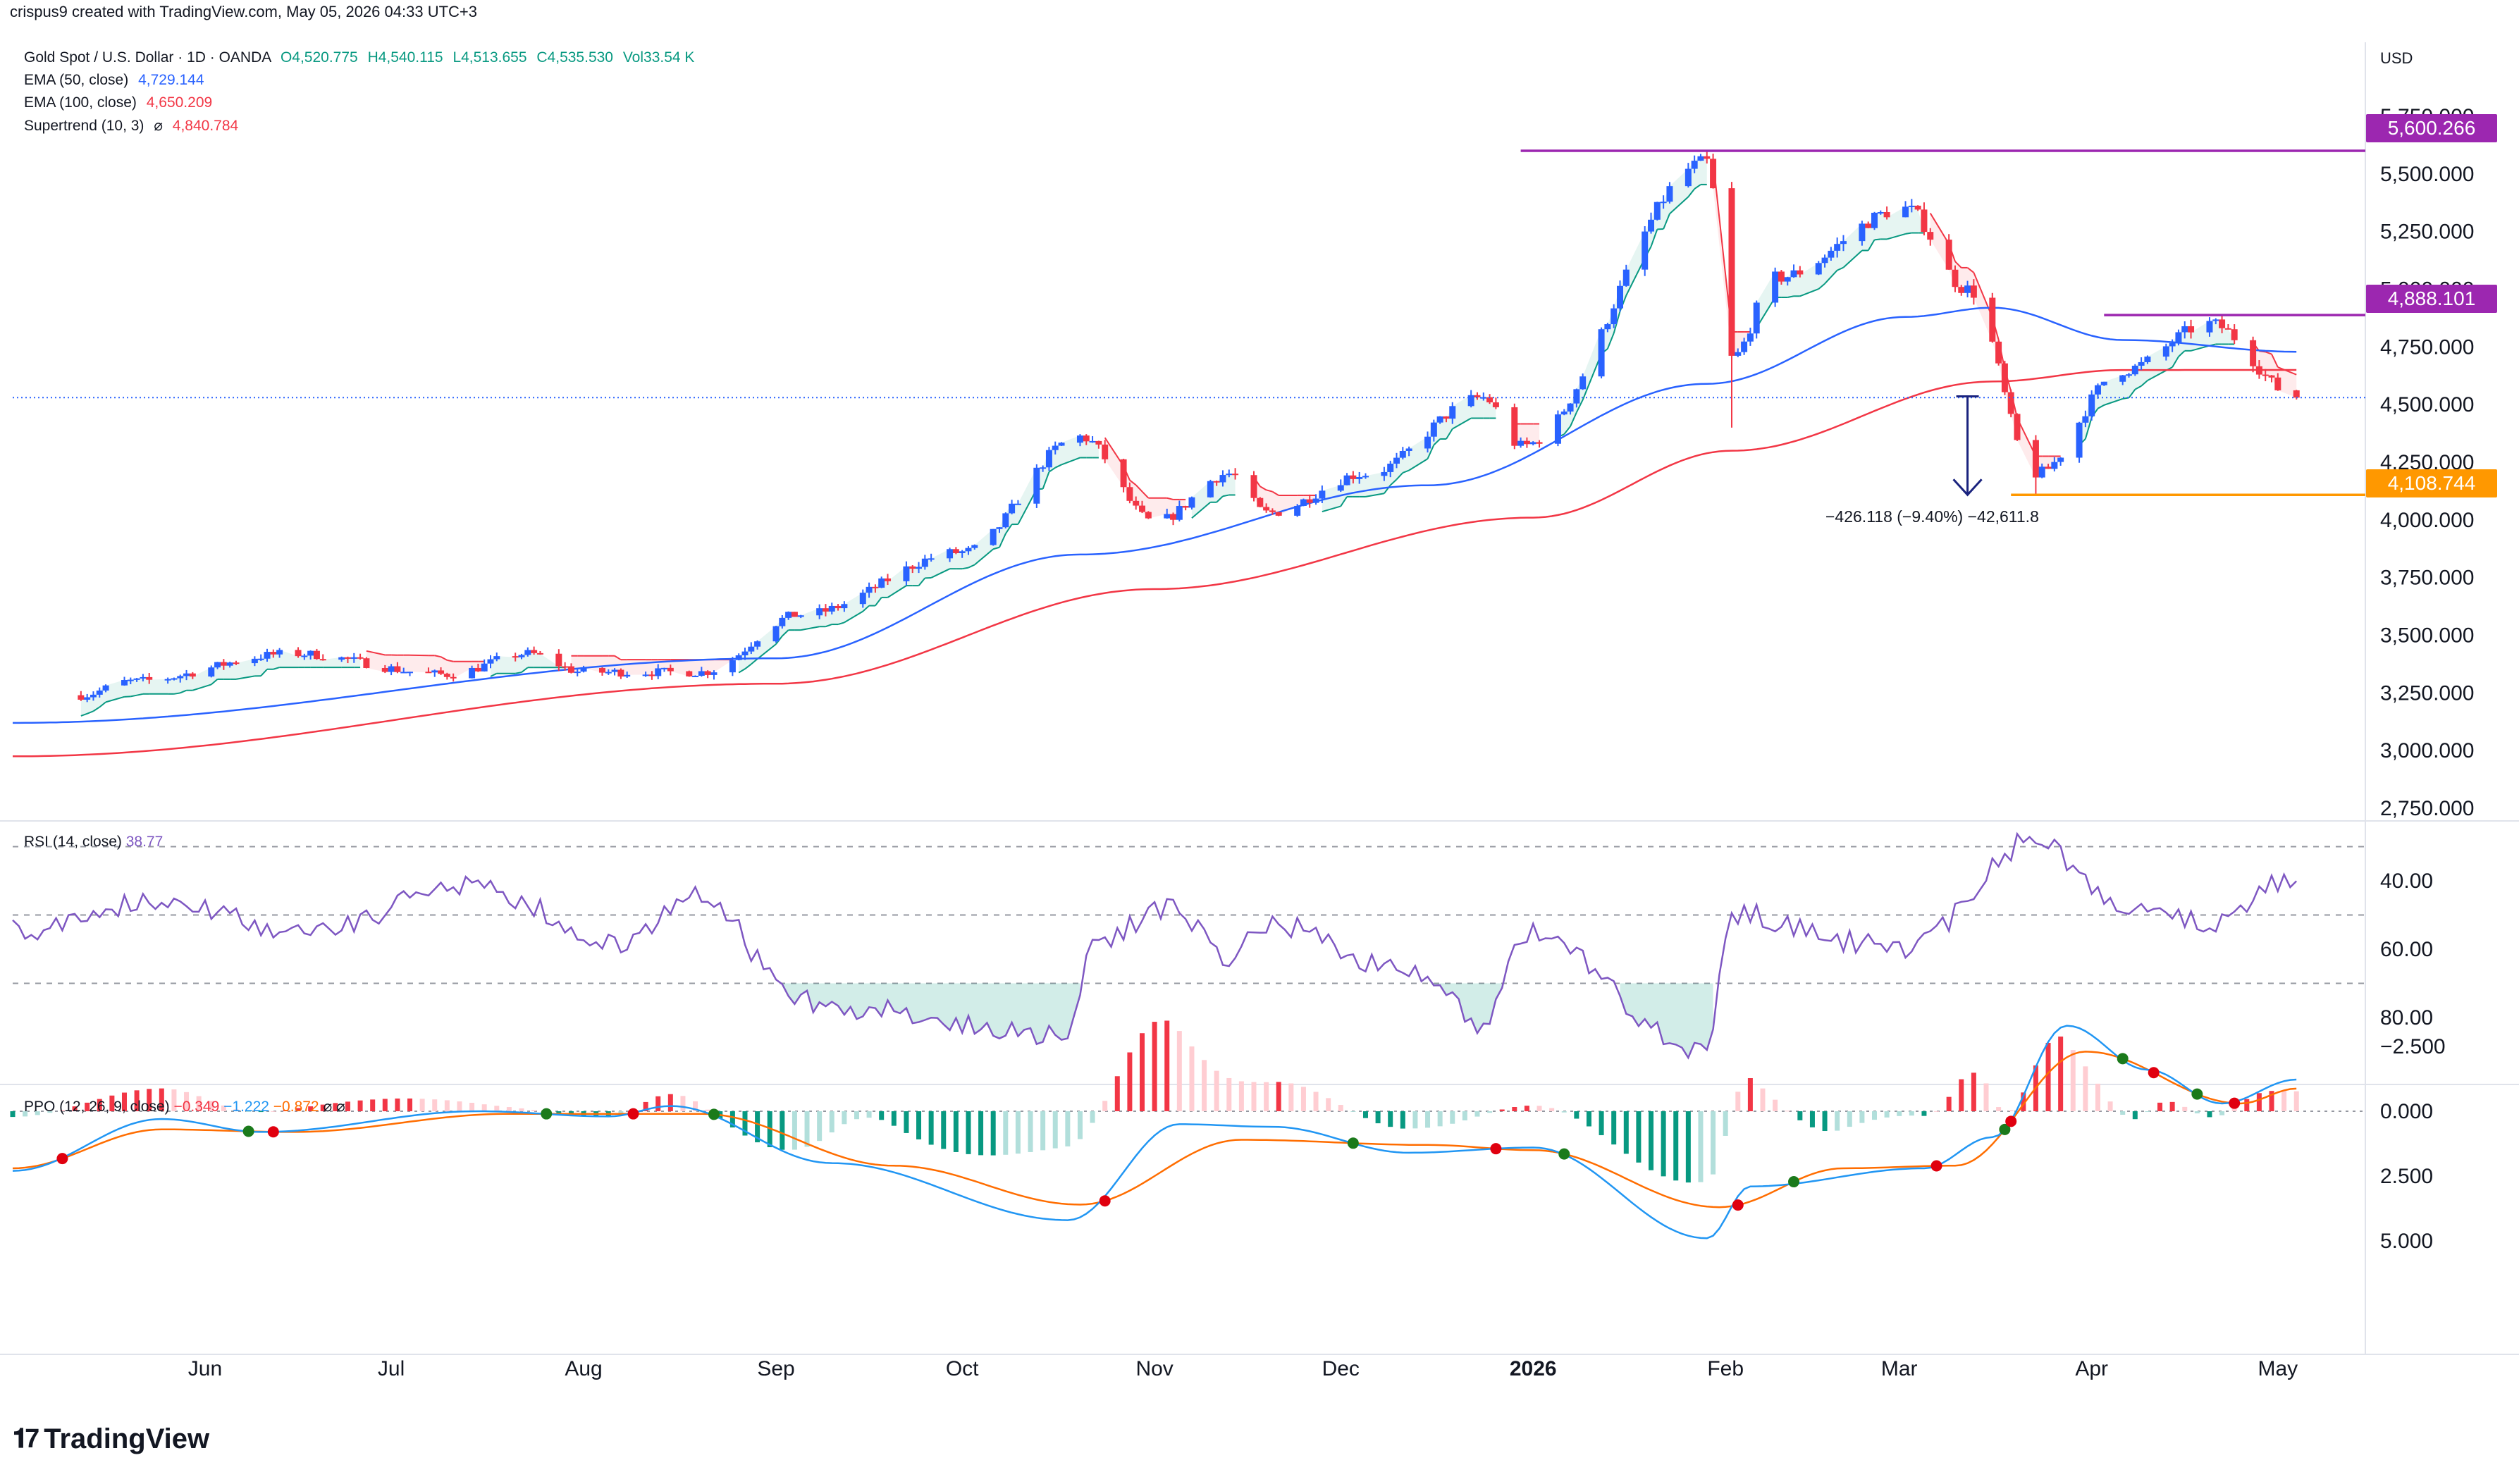 The height and width of the screenshot is (1484, 2519). Describe the element at coordinates (118, 102) in the screenshot. I see `ema100-legend: EMA (100, close) 4,650.209` at that location.